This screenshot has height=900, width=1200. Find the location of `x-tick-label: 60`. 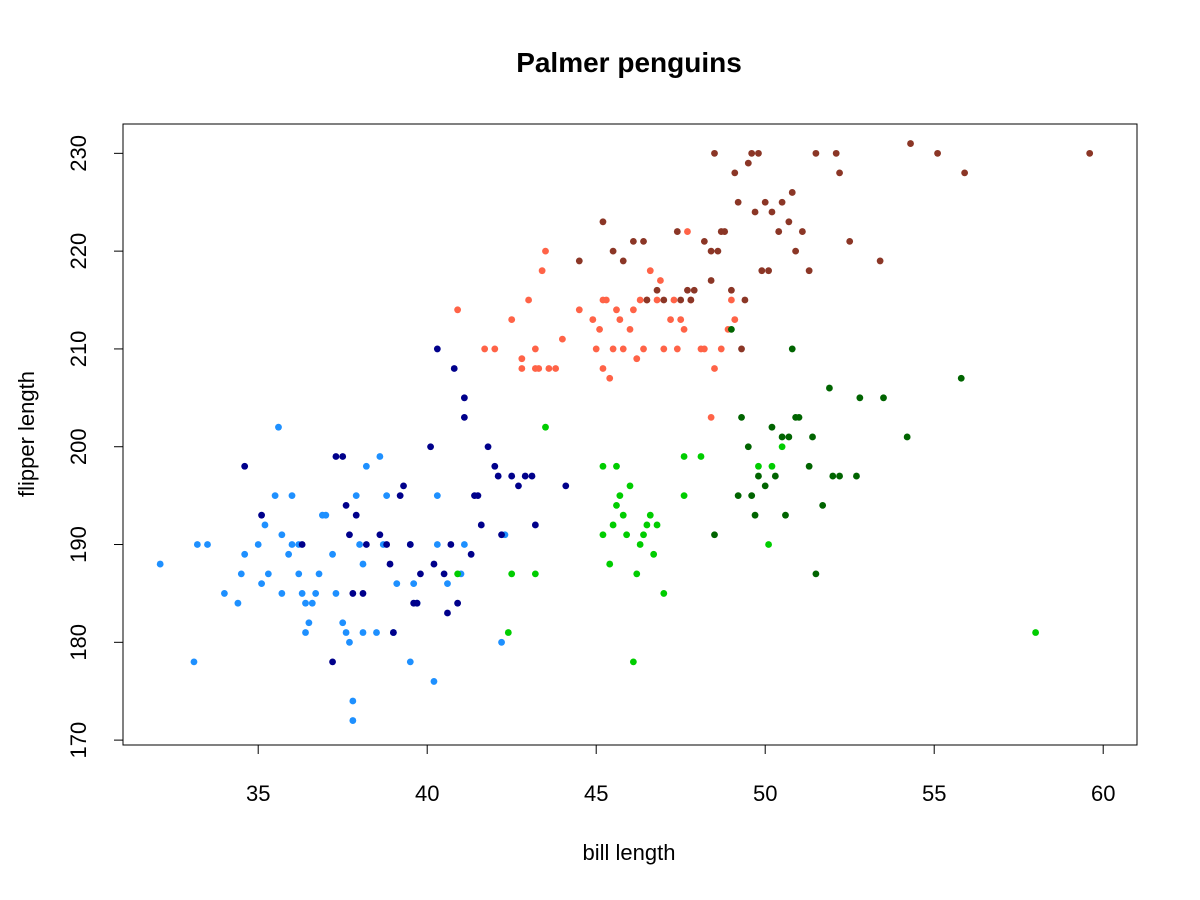

x-tick-label: 60 is located at coordinates (1103, 793).